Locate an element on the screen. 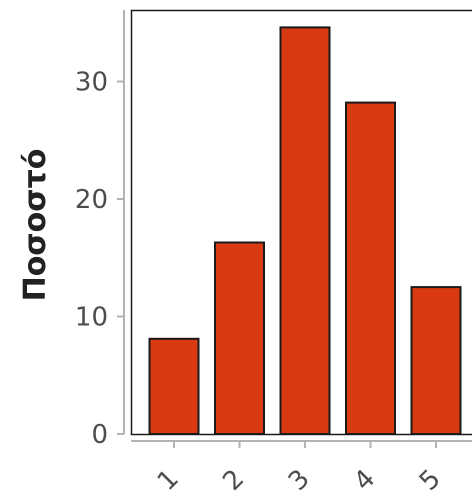 Image resolution: width=472 pixels, height=496 pixels. y-tick-label: 0 is located at coordinates (99, 435).